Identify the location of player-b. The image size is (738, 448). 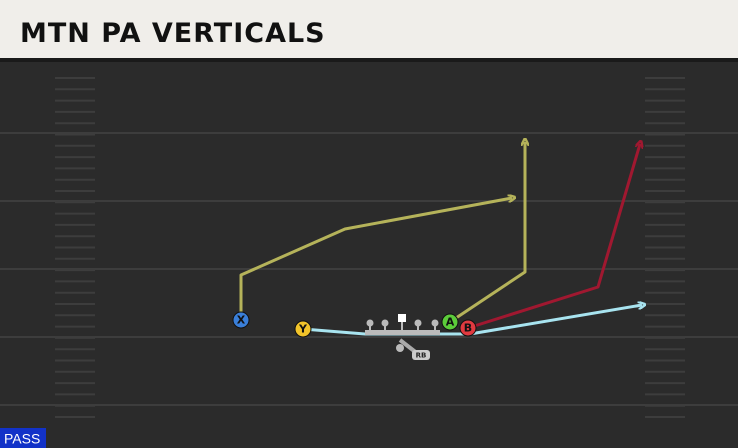
(468, 328).